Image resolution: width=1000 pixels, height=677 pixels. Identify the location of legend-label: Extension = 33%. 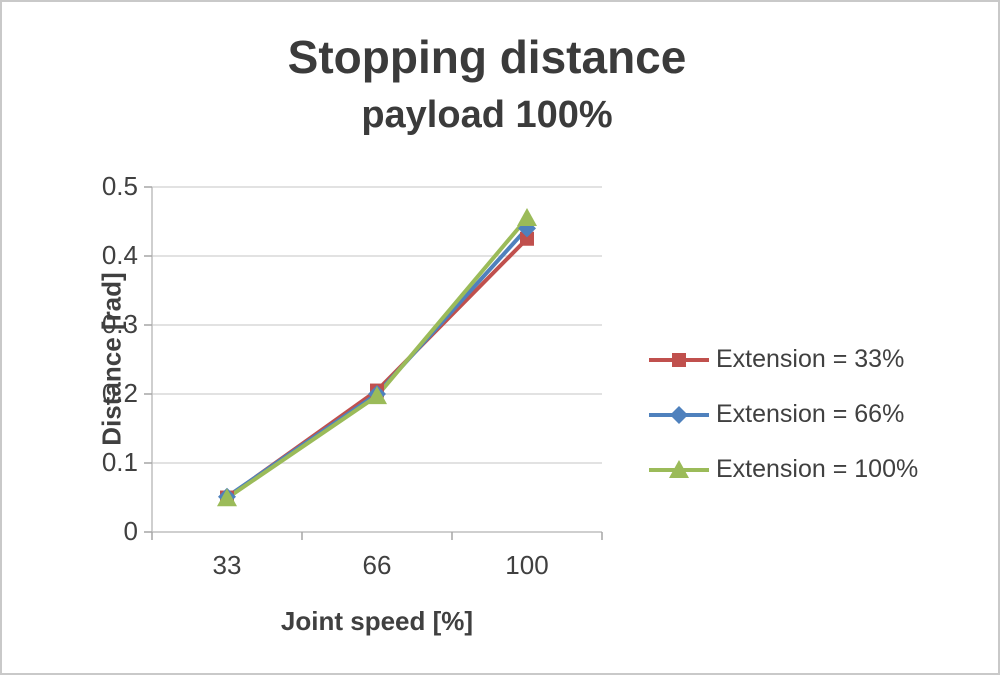
(810, 359).